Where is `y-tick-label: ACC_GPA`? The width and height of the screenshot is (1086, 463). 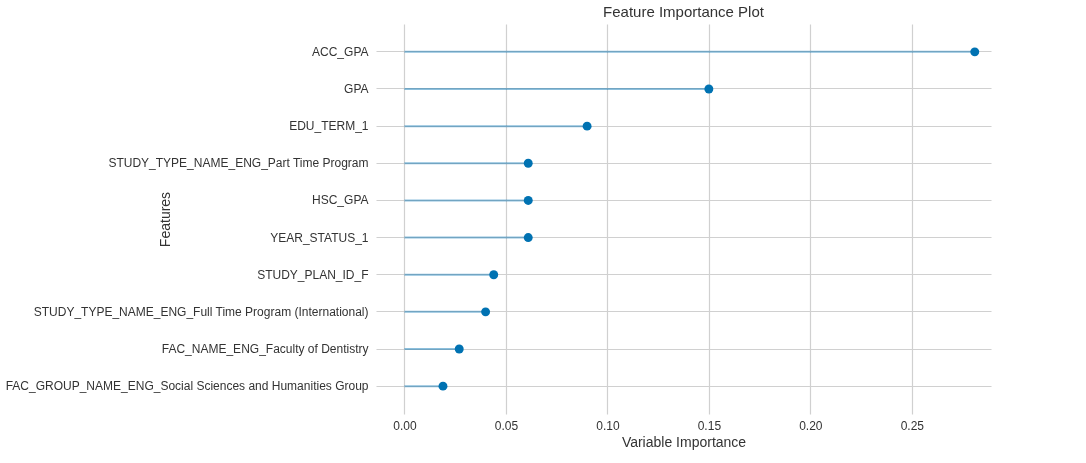 y-tick-label: ACC_GPA is located at coordinates (340, 51).